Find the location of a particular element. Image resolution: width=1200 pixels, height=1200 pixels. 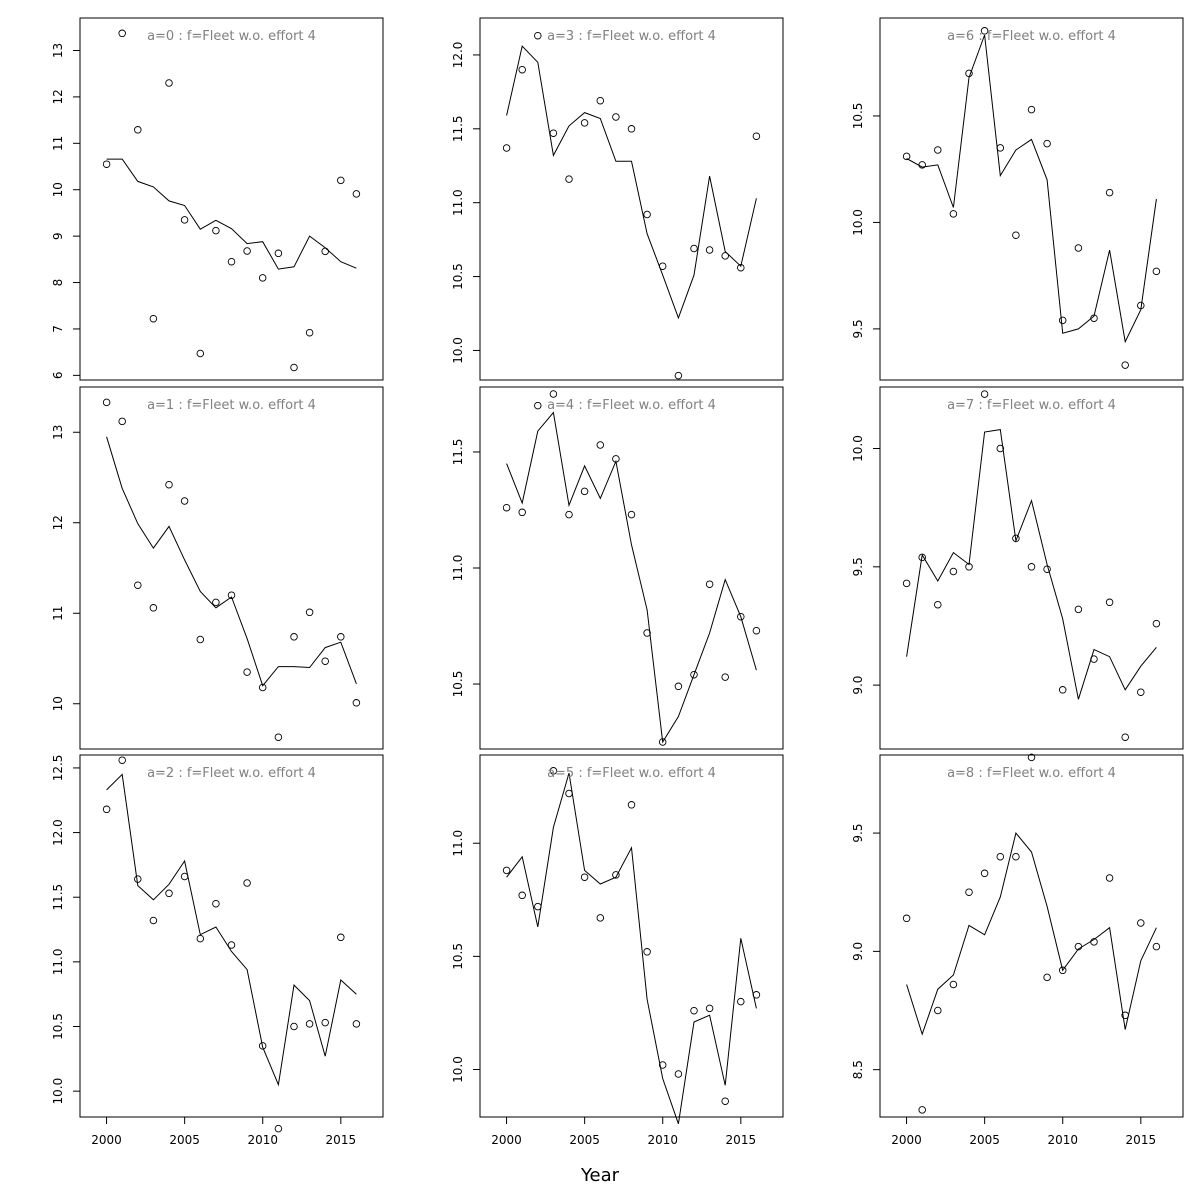

panel-title: a=1 : f=Fleet w.o. effort 4 is located at coordinates (231, 405).